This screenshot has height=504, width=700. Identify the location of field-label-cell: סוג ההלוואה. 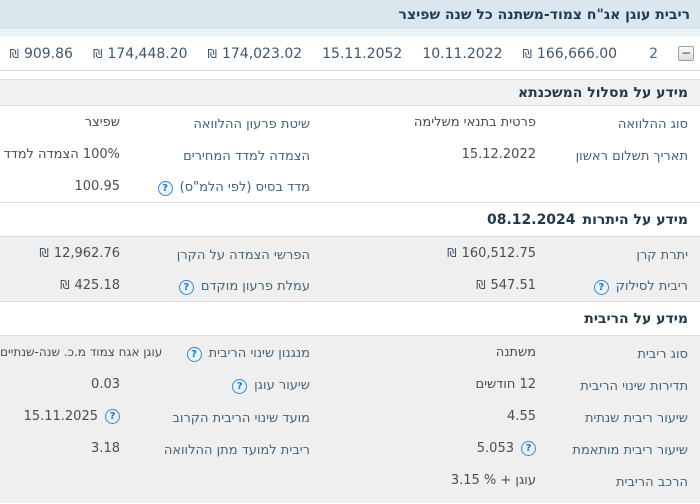
(612, 122).